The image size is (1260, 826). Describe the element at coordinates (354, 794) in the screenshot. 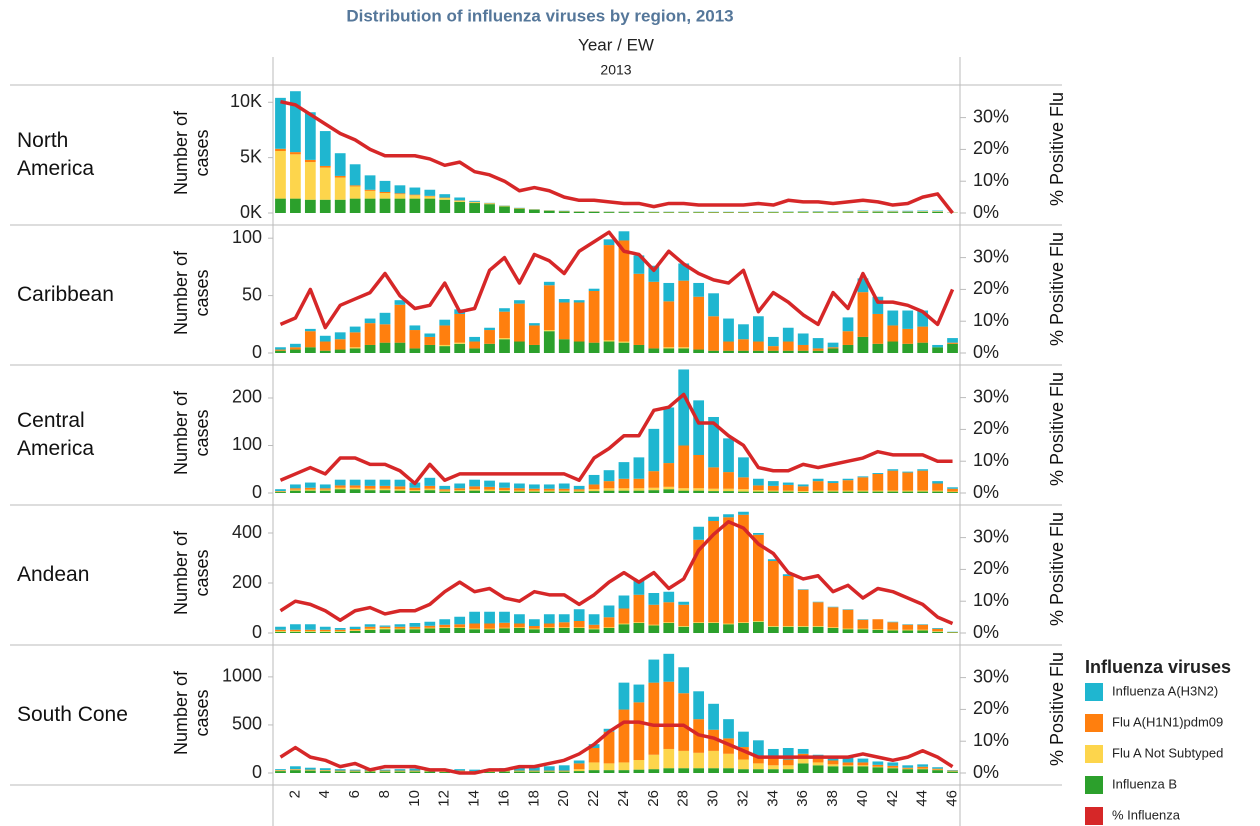

I see `x-tick-label: 6` at that location.